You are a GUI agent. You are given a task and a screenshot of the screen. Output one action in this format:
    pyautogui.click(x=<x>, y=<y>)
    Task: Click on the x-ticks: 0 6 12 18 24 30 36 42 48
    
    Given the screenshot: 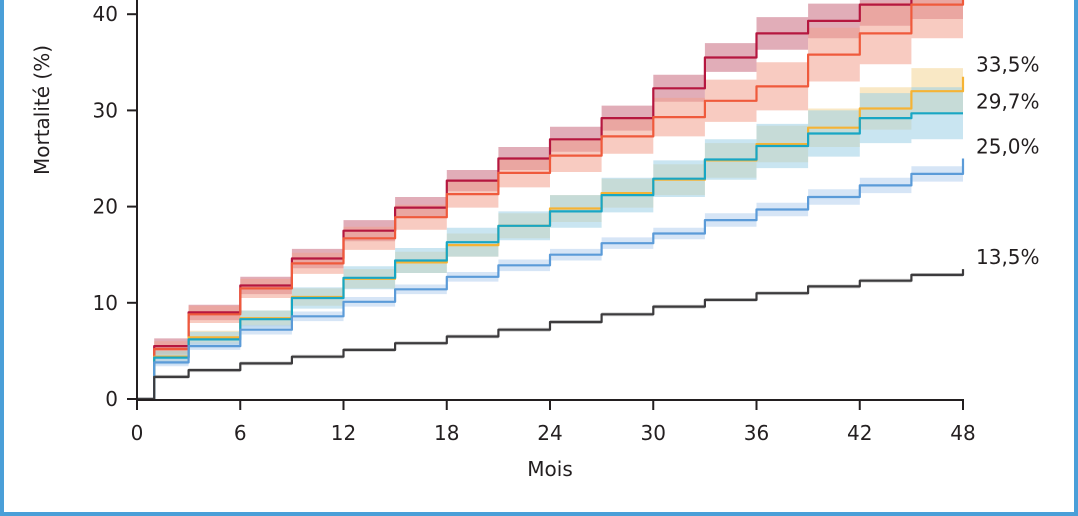 What is the action you would take?
    pyautogui.click(x=553, y=422)
    